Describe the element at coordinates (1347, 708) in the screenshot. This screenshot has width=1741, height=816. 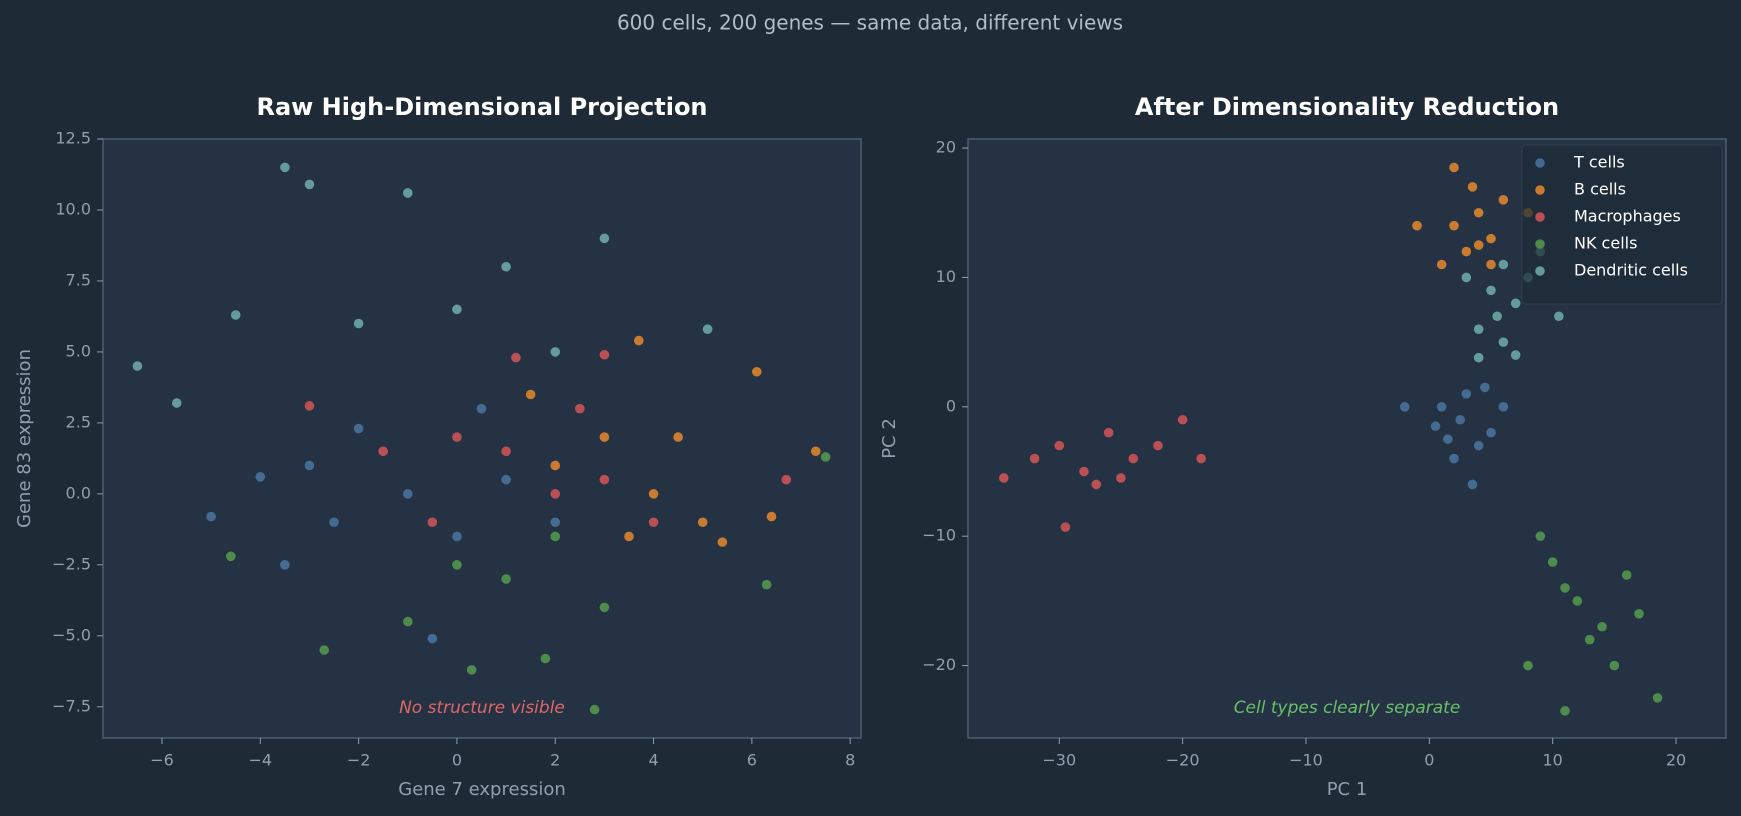
I see `annotation: Cell types clearly separate` at that location.